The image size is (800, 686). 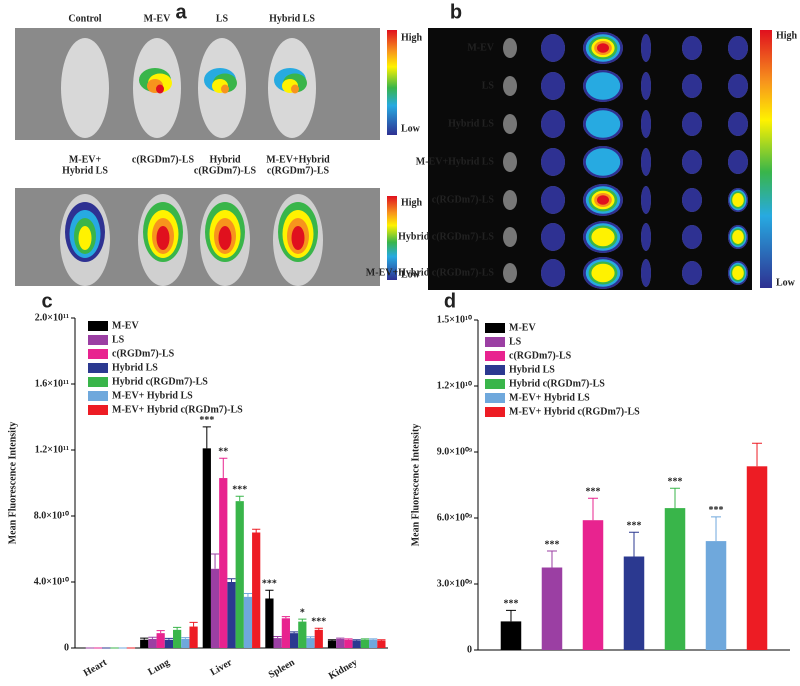 I want to click on y-tick-label: 3.0×10⁰⁹, so click(x=454, y=583).